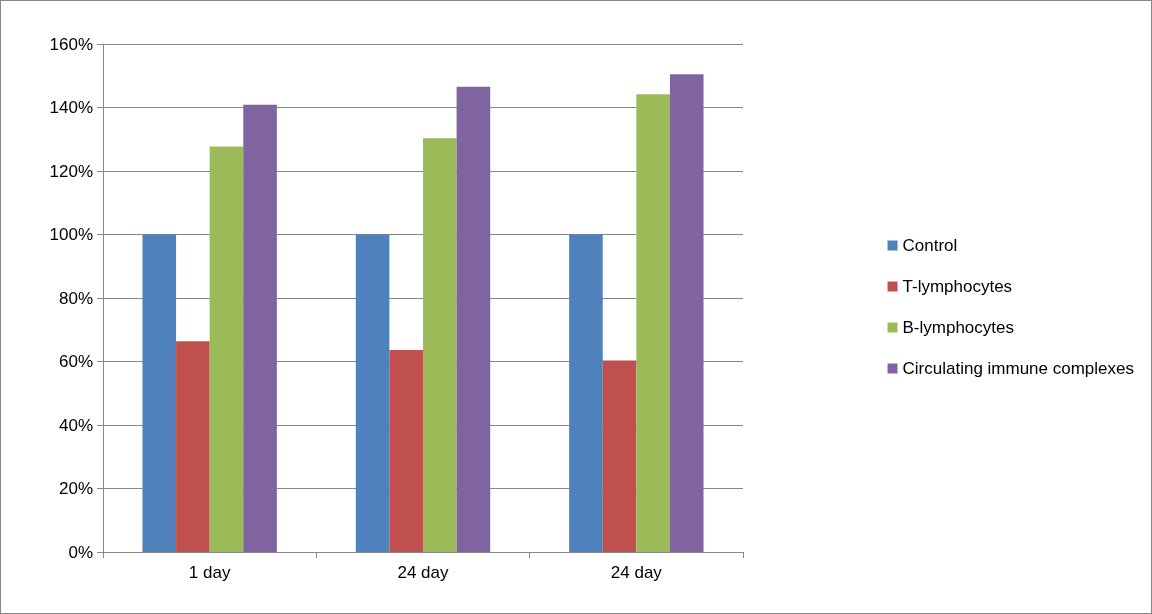  What do you see at coordinates (71, 171) in the screenshot?
I see `y-tick-label: 120%` at bounding box center [71, 171].